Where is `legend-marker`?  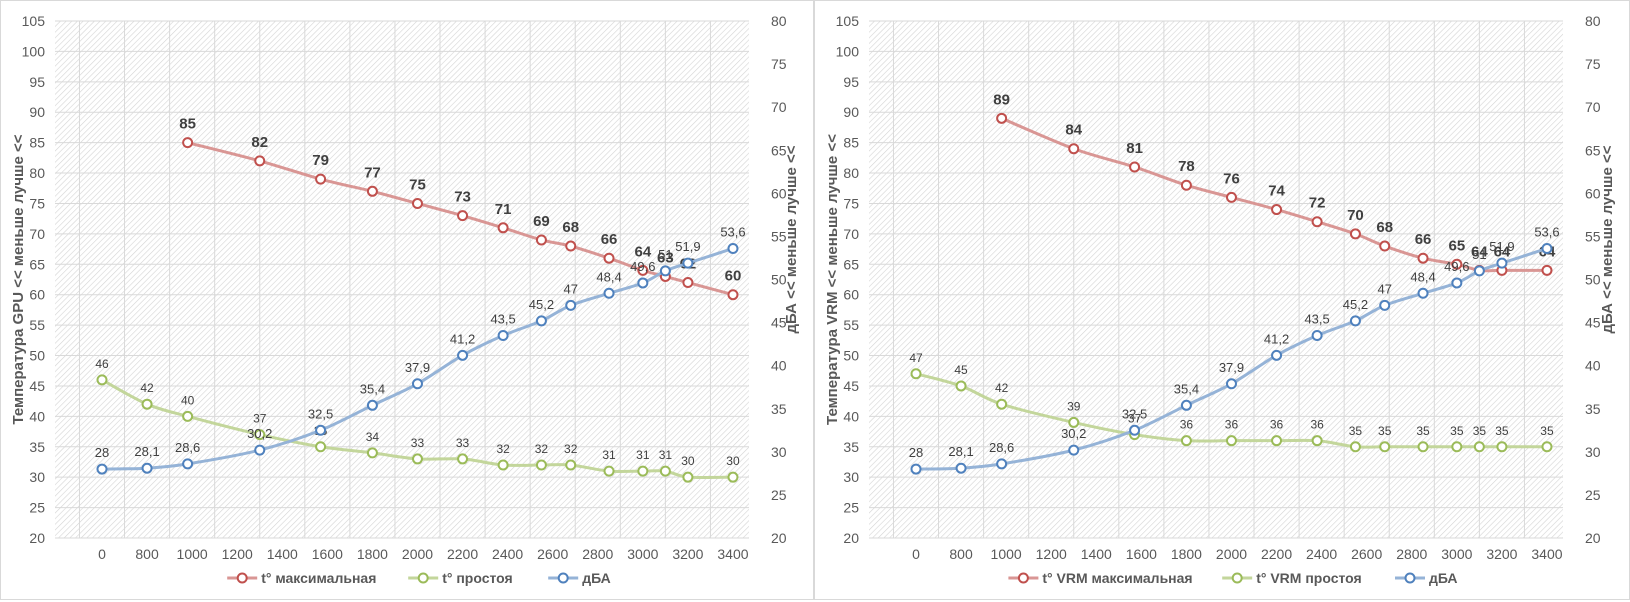 legend-marker is located at coordinates (1410, 578).